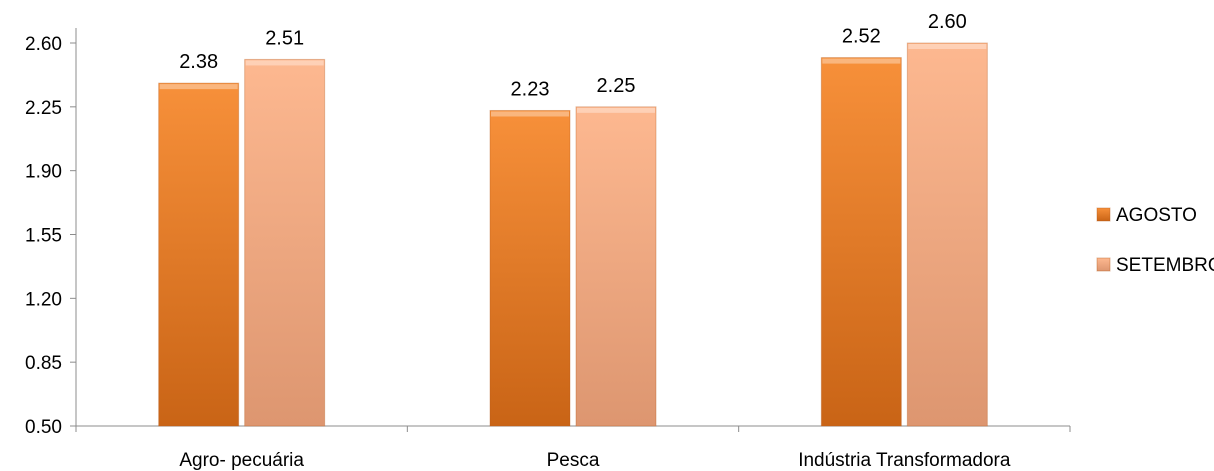 Image resolution: width=1214 pixels, height=471 pixels. I want to click on y-tick-label: 2.25, so click(43, 108).